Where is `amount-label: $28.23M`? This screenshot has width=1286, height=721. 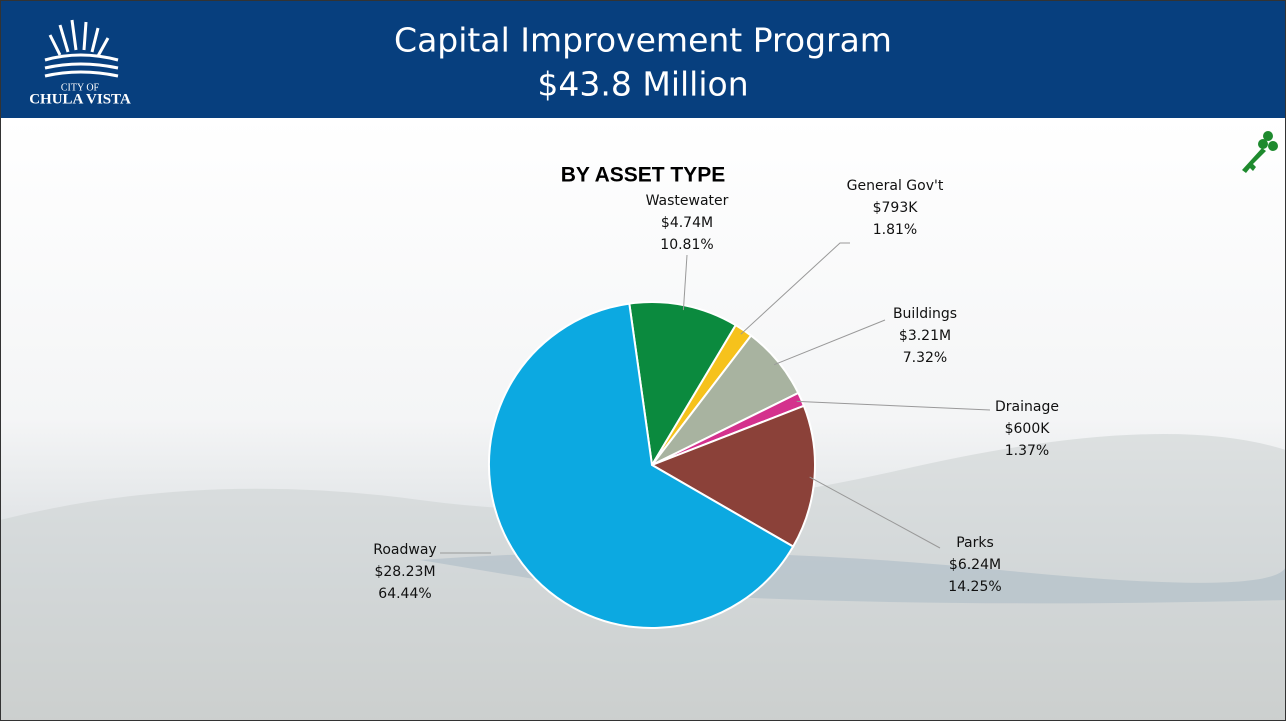 amount-label: $28.23M is located at coordinates (404, 572).